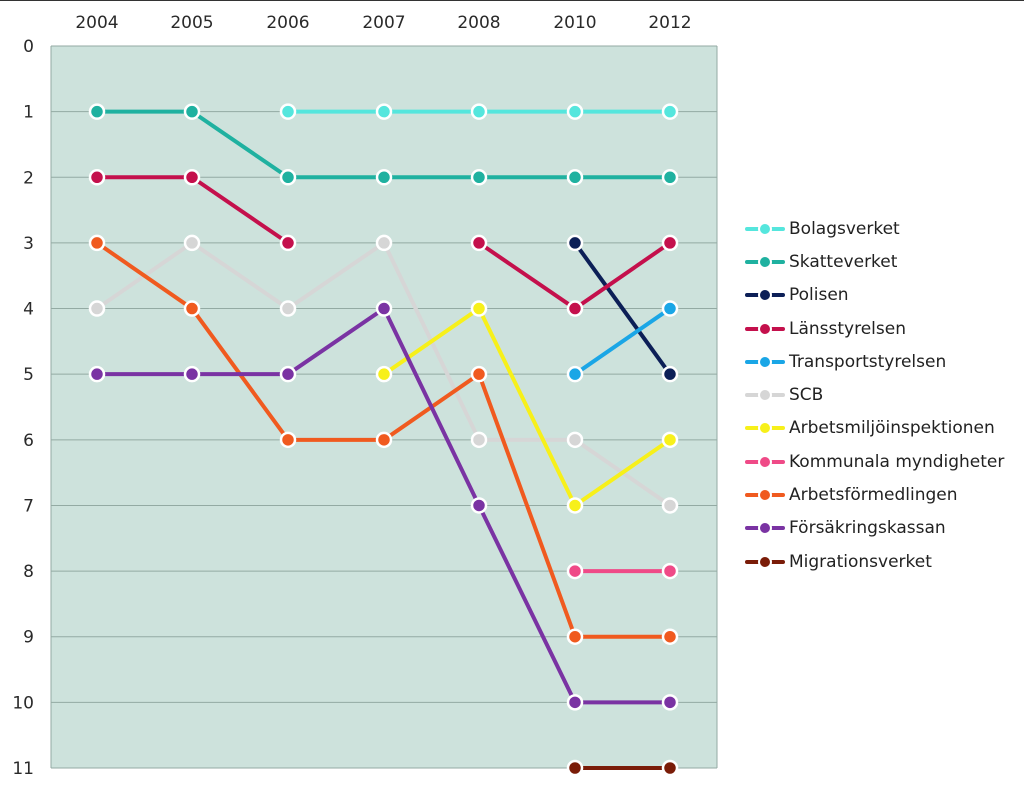 The height and width of the screenshot is (788, 1024). Describe the element at coordinates (96, 23) in the screenshot. I see `x-tick-label: 2004` at that location.